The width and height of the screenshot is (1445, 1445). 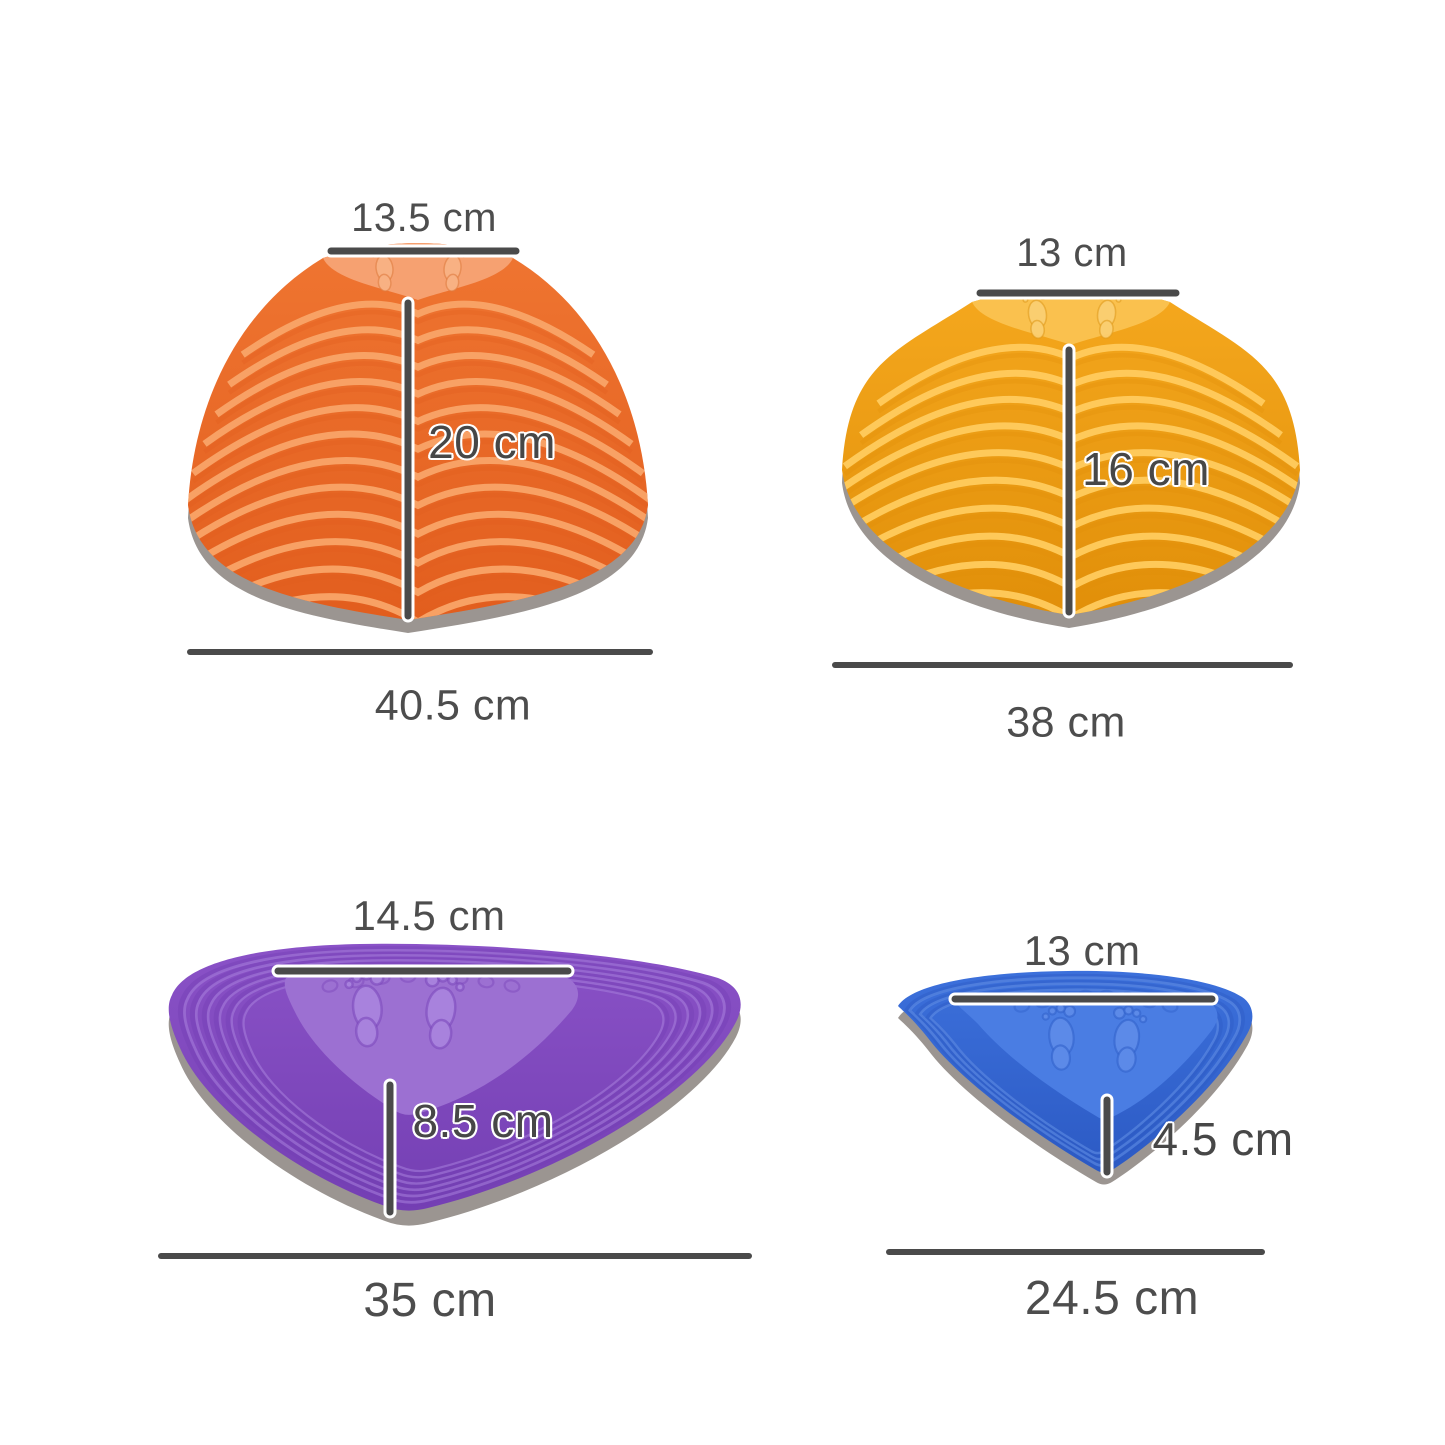 What do you see at coordinates (424, 218) in the screenshot?
I see `orange-top-width-label: 13.5 cm` at bounding box center [424, 218].